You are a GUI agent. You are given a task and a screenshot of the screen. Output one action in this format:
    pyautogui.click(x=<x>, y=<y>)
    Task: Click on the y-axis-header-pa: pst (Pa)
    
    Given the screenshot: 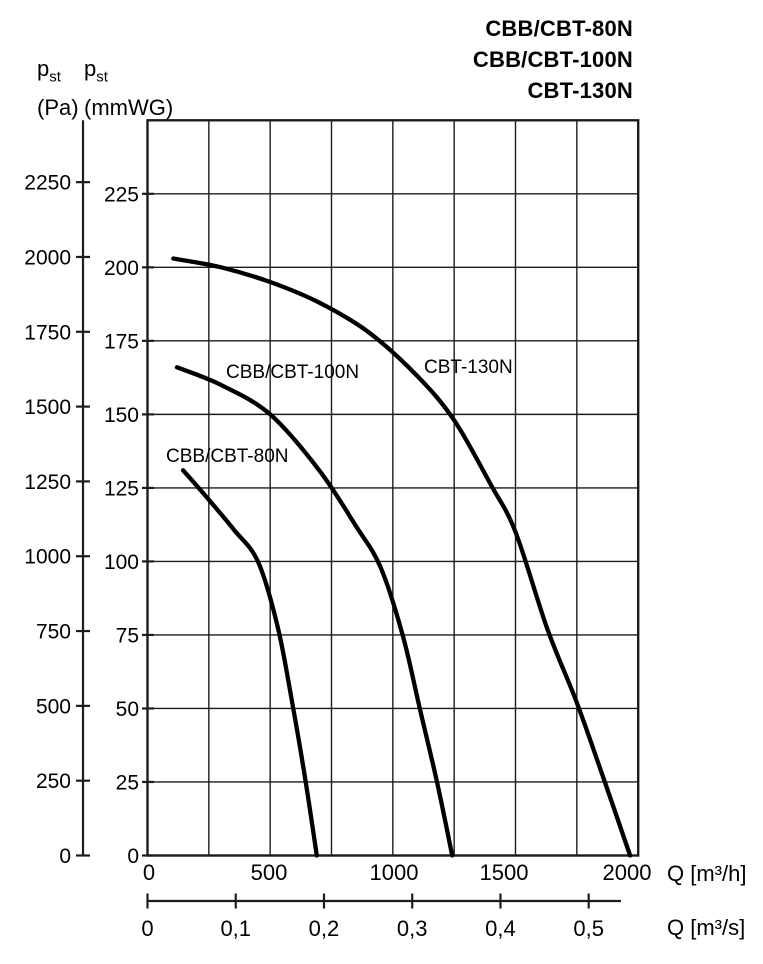 What is the action you would take?
    pyautogui.click(x=58, y=88)
    